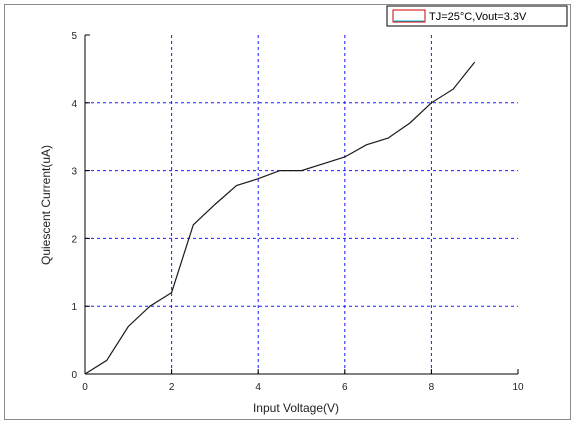  I want to click on x-tick-label-5: 10, so click(518, 387).